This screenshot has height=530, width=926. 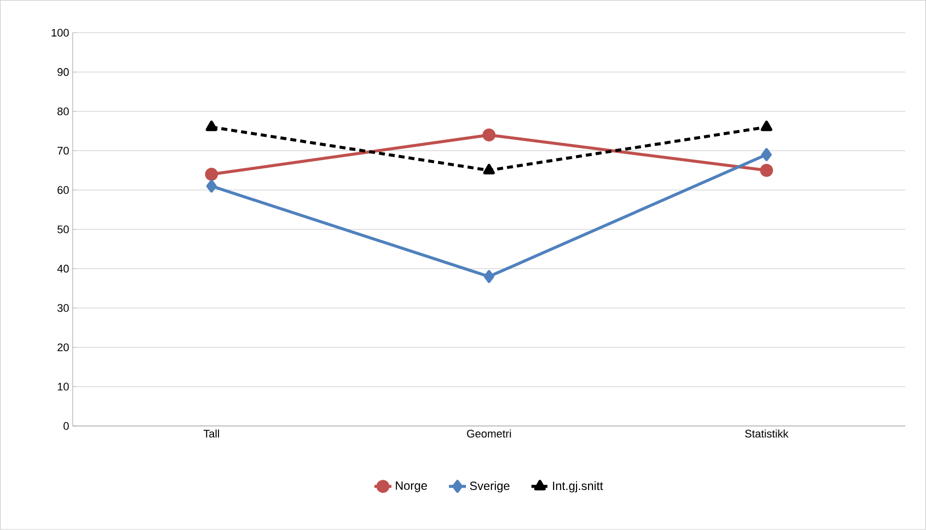 What do you see at coordinates (63, 386) in the screenshot?
I see `y-tick-label: 10` at bounding box center [63, 386].